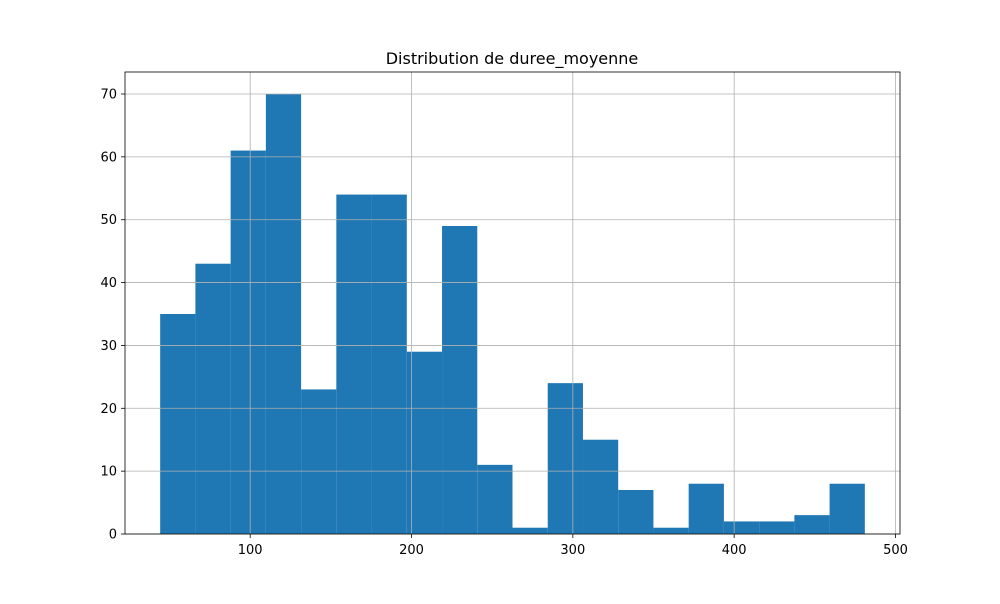  What do you see at coordinates (108, 95) in the screenshot?
I see `y-tick-label-70: 70` at bounding box center [108, 95].